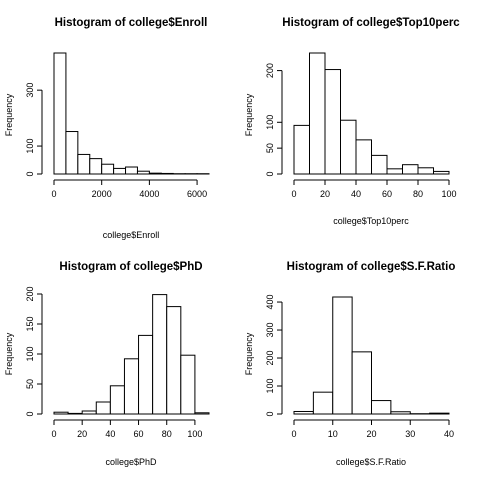 The height and width of the screenshot is (480, 480). What do you see at coordinates (131, 23) in the screenshot?
I see `chart-title: Histogram of college$Enroll` at bounding box center [131, 23].